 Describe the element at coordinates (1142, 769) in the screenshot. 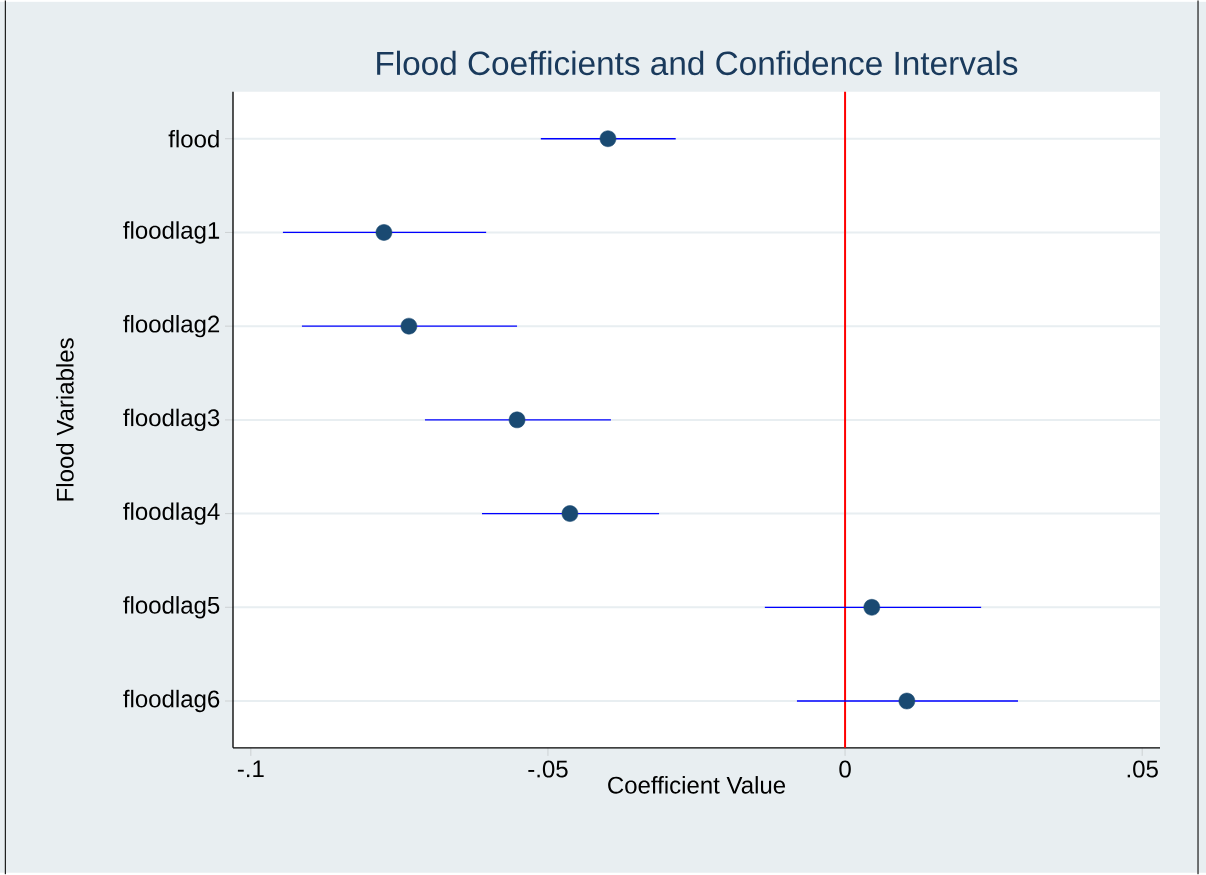

I see `x-tick-label: .05` at that location.